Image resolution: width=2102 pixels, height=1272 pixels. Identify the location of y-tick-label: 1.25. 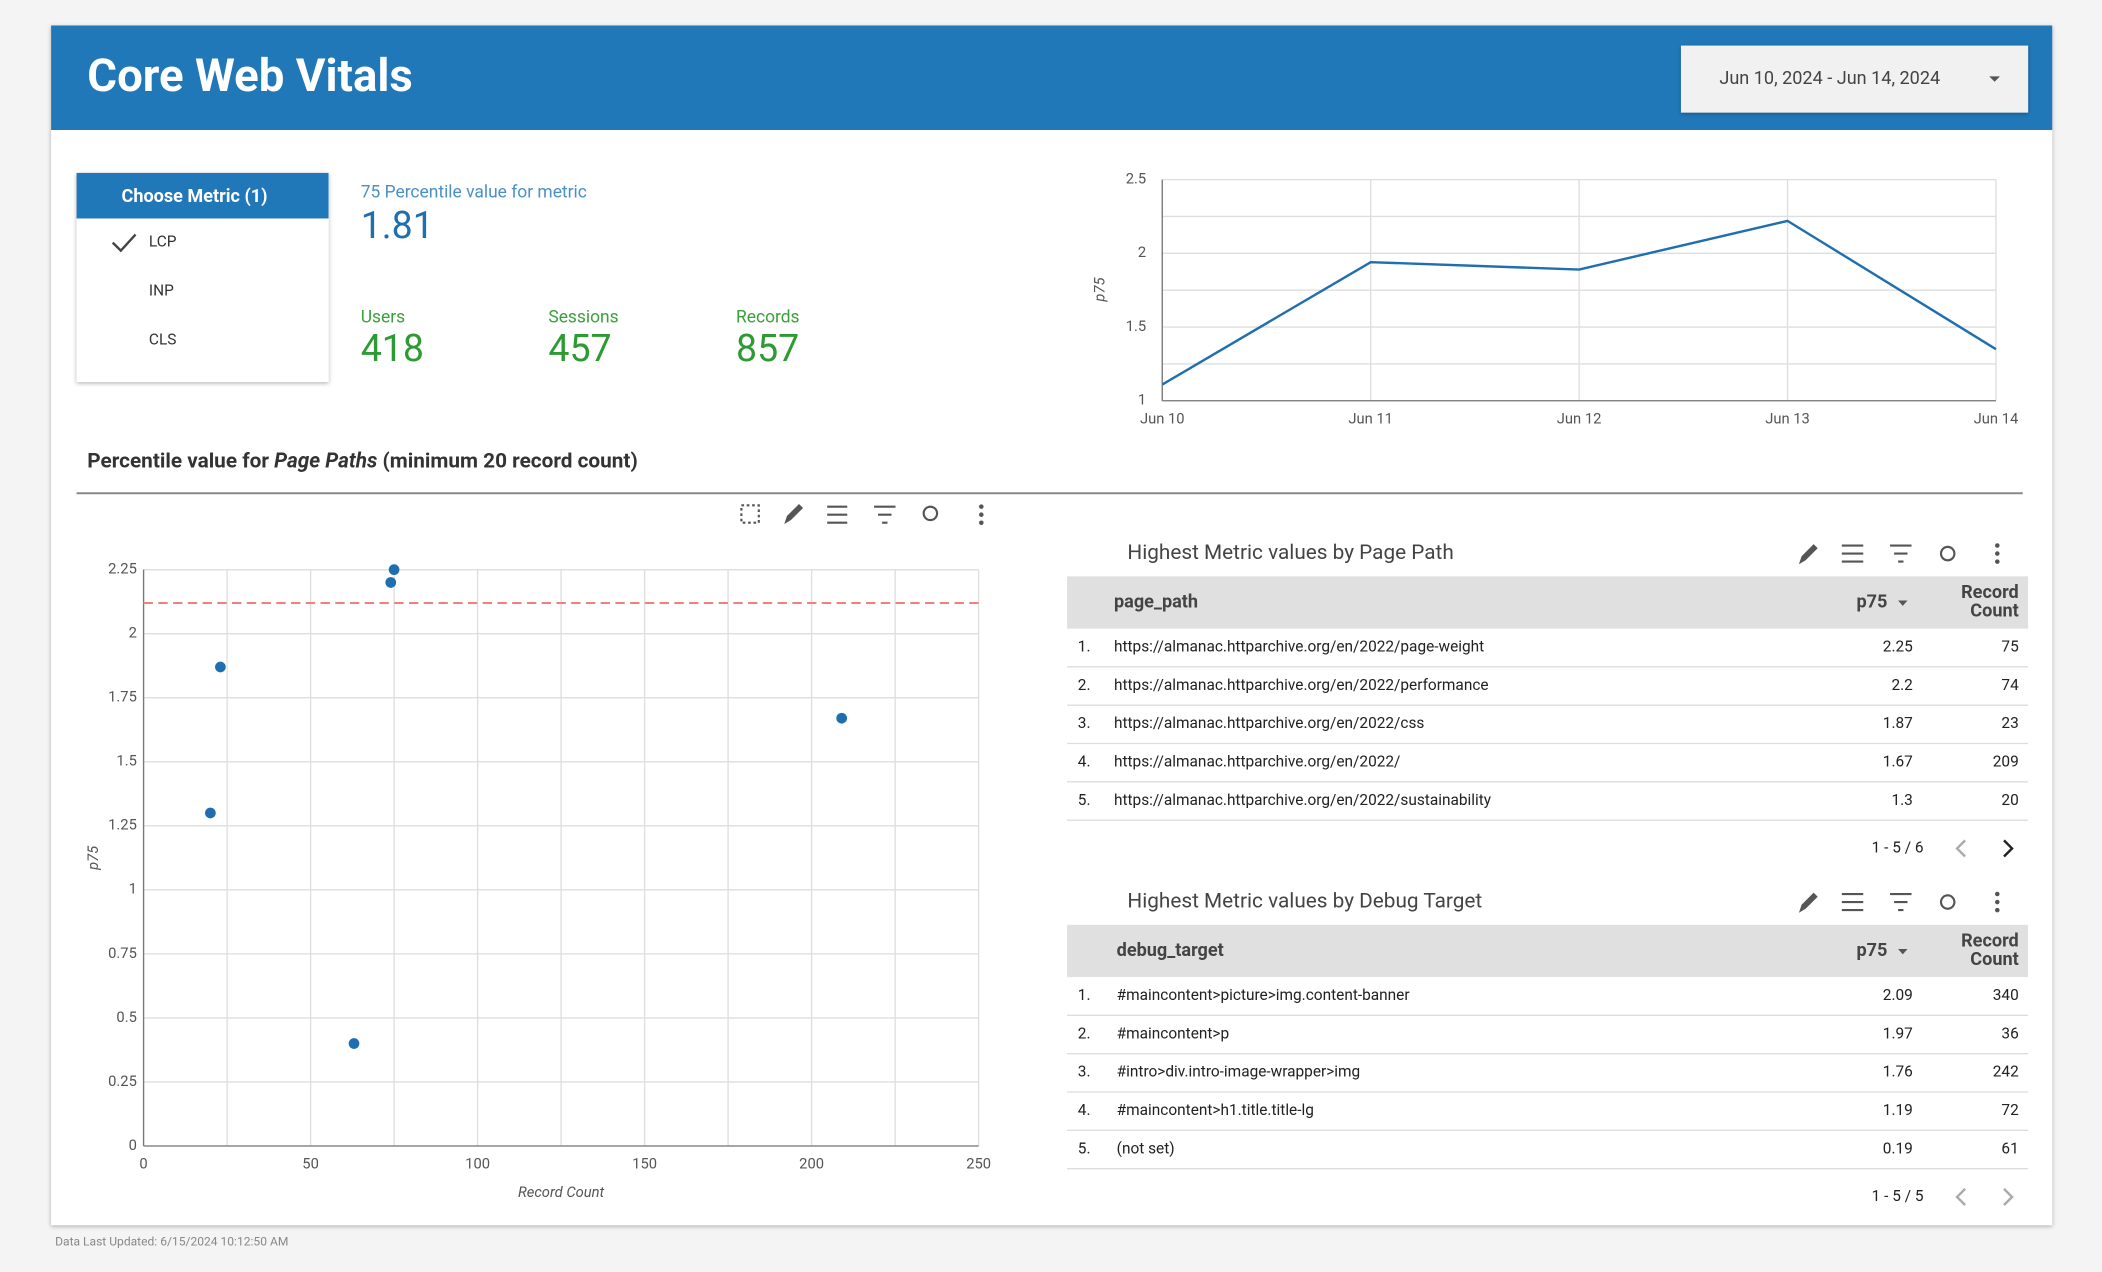
(122, 825).